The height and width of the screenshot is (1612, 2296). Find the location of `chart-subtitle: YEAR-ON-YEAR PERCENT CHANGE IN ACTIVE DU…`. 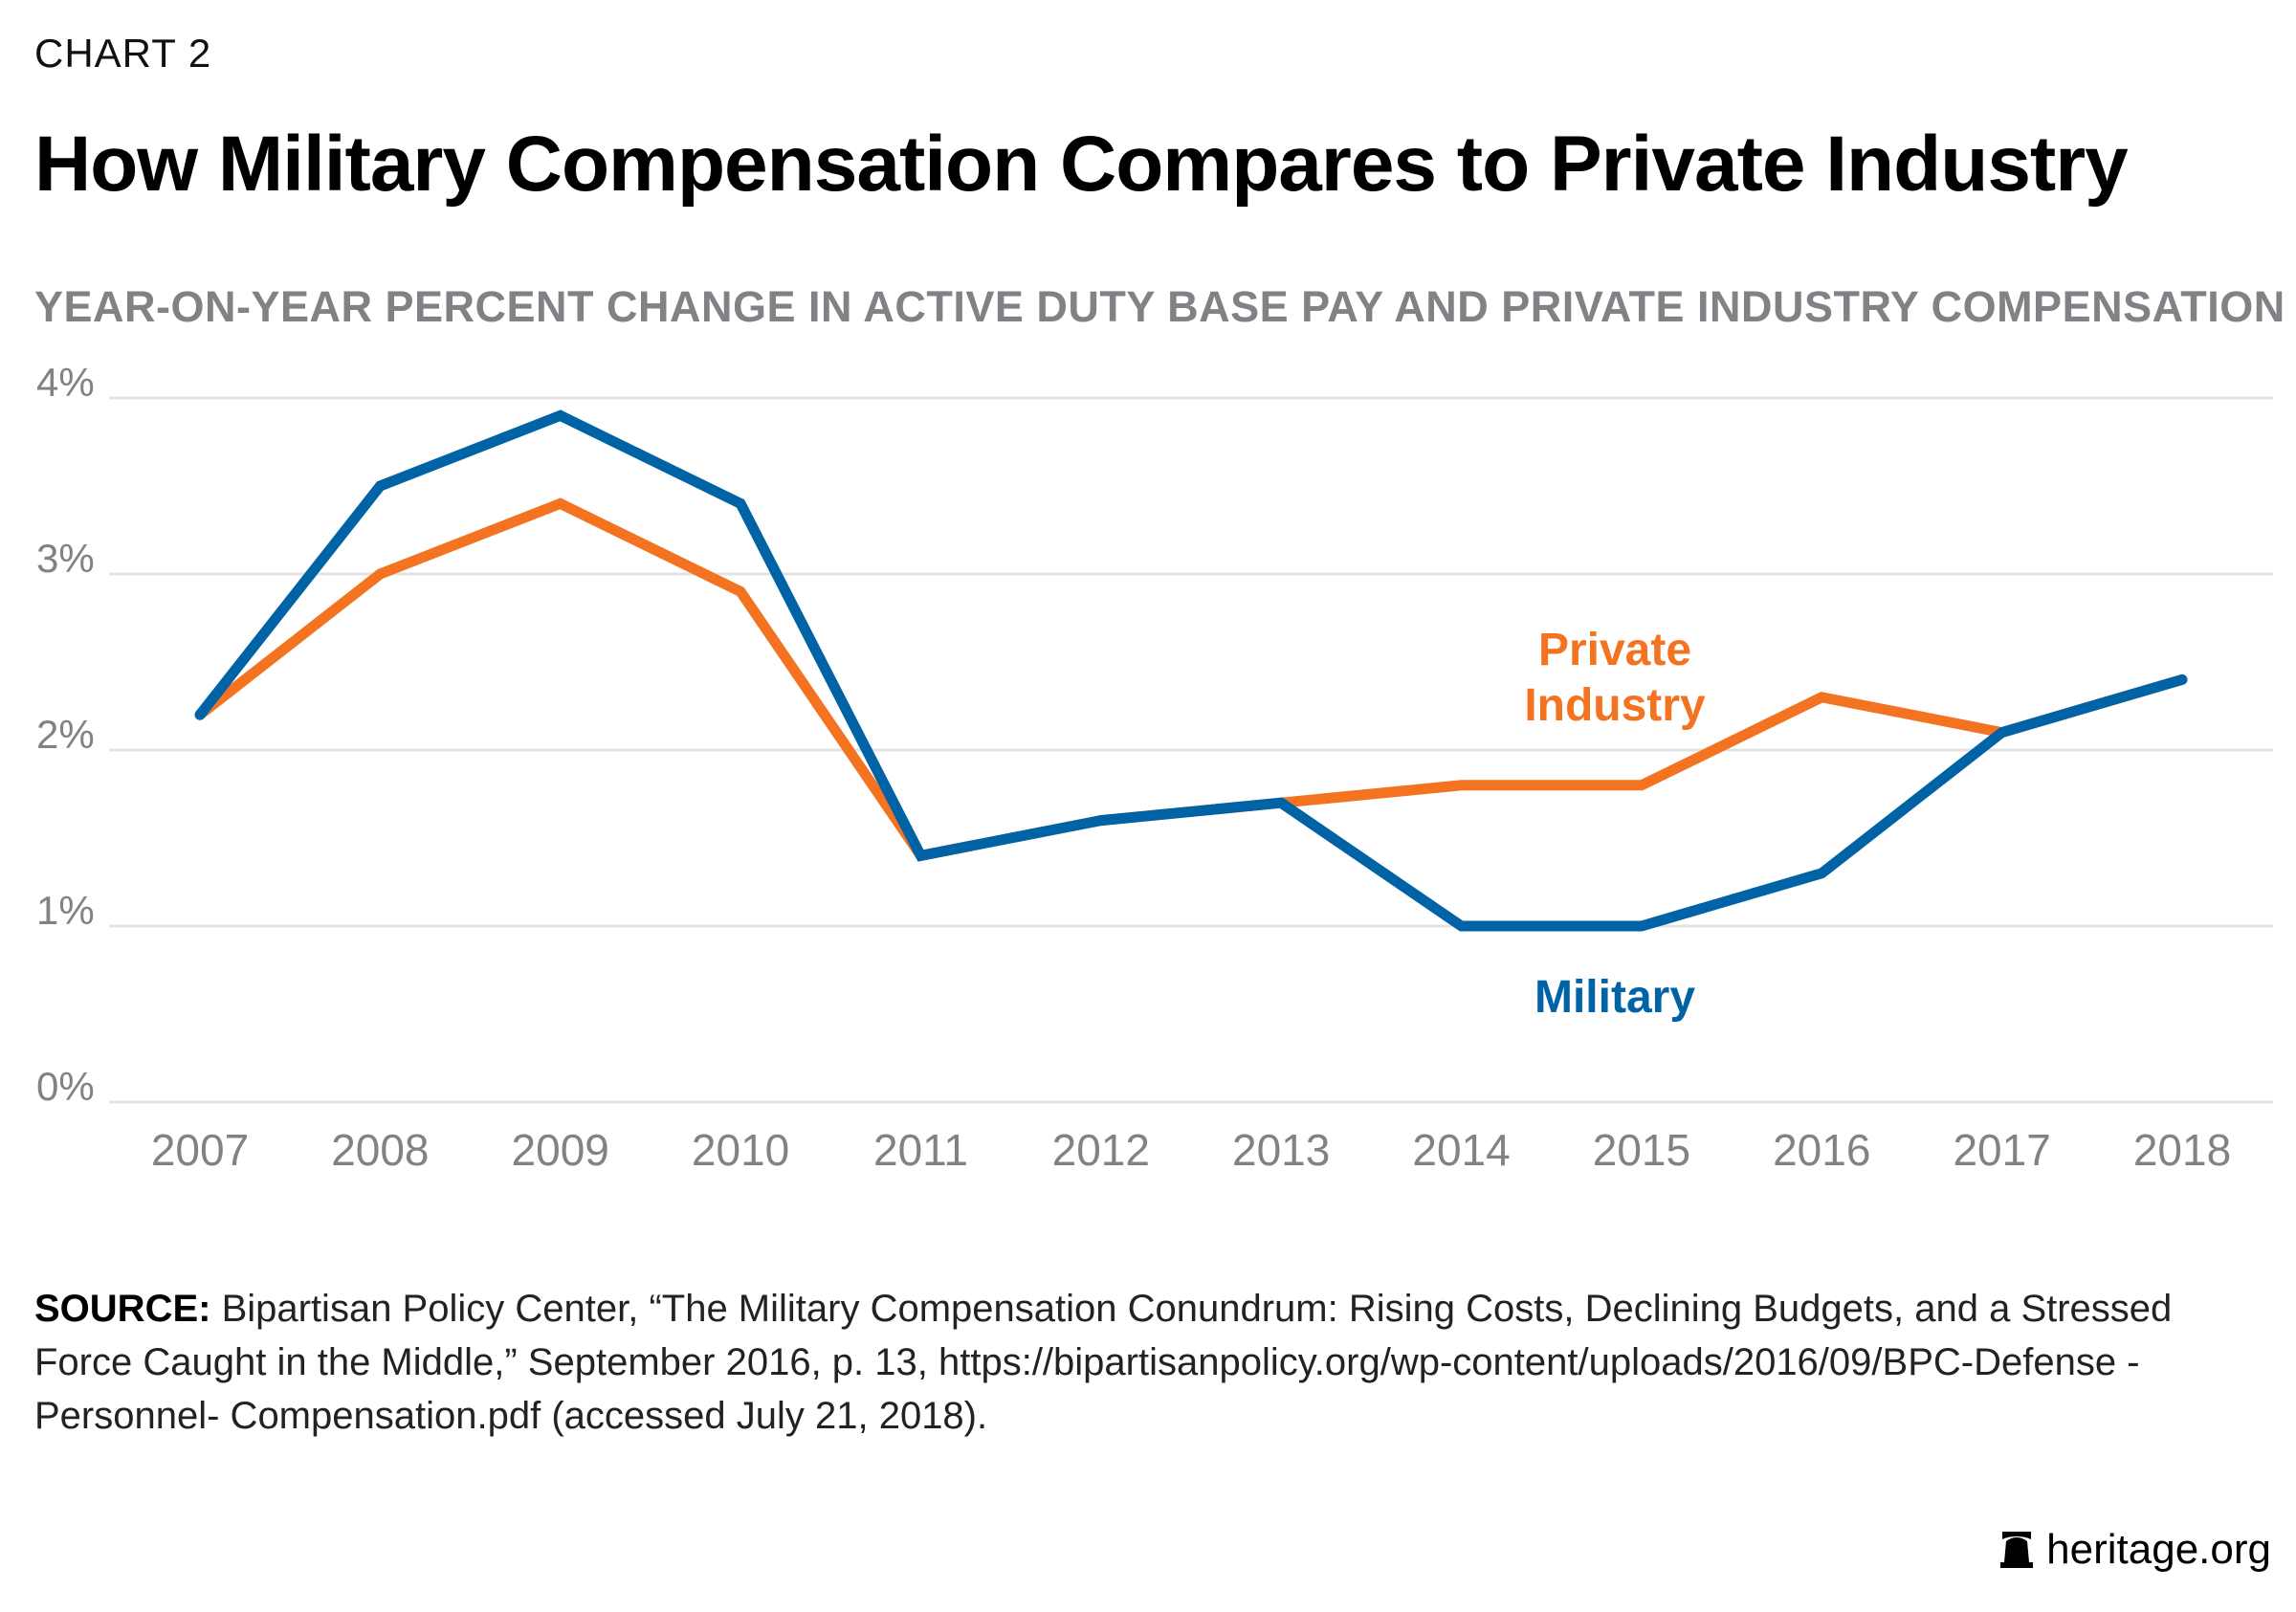

chart-subtitle: YEAR-ON-YEAR PERCENT CHANGE IN ACTIVE DU… is located at coordinates (1159, 306).